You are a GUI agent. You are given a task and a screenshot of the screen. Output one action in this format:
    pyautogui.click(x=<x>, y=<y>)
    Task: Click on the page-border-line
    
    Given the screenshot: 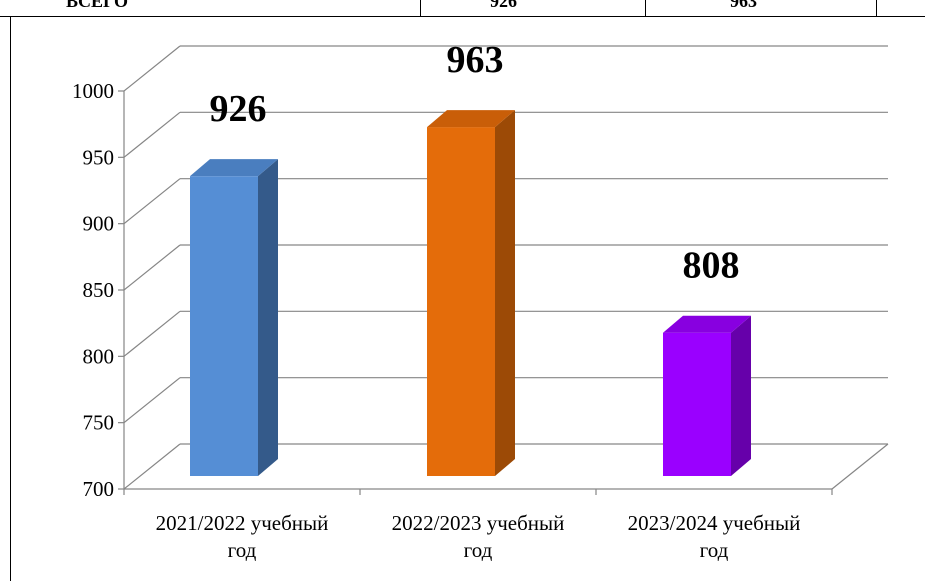 What is the action you would take?
    pyautogui.click(x=10, y=298)
    